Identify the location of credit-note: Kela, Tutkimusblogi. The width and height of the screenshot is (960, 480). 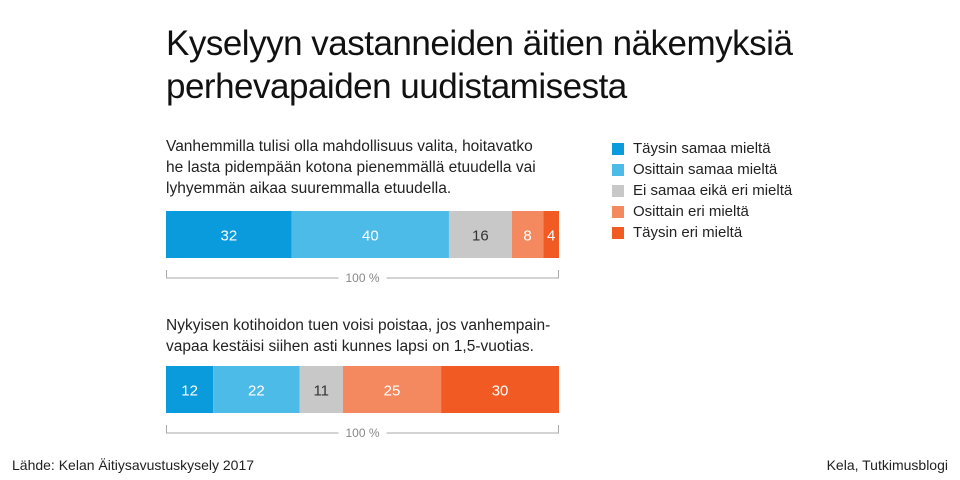
(887, 465).